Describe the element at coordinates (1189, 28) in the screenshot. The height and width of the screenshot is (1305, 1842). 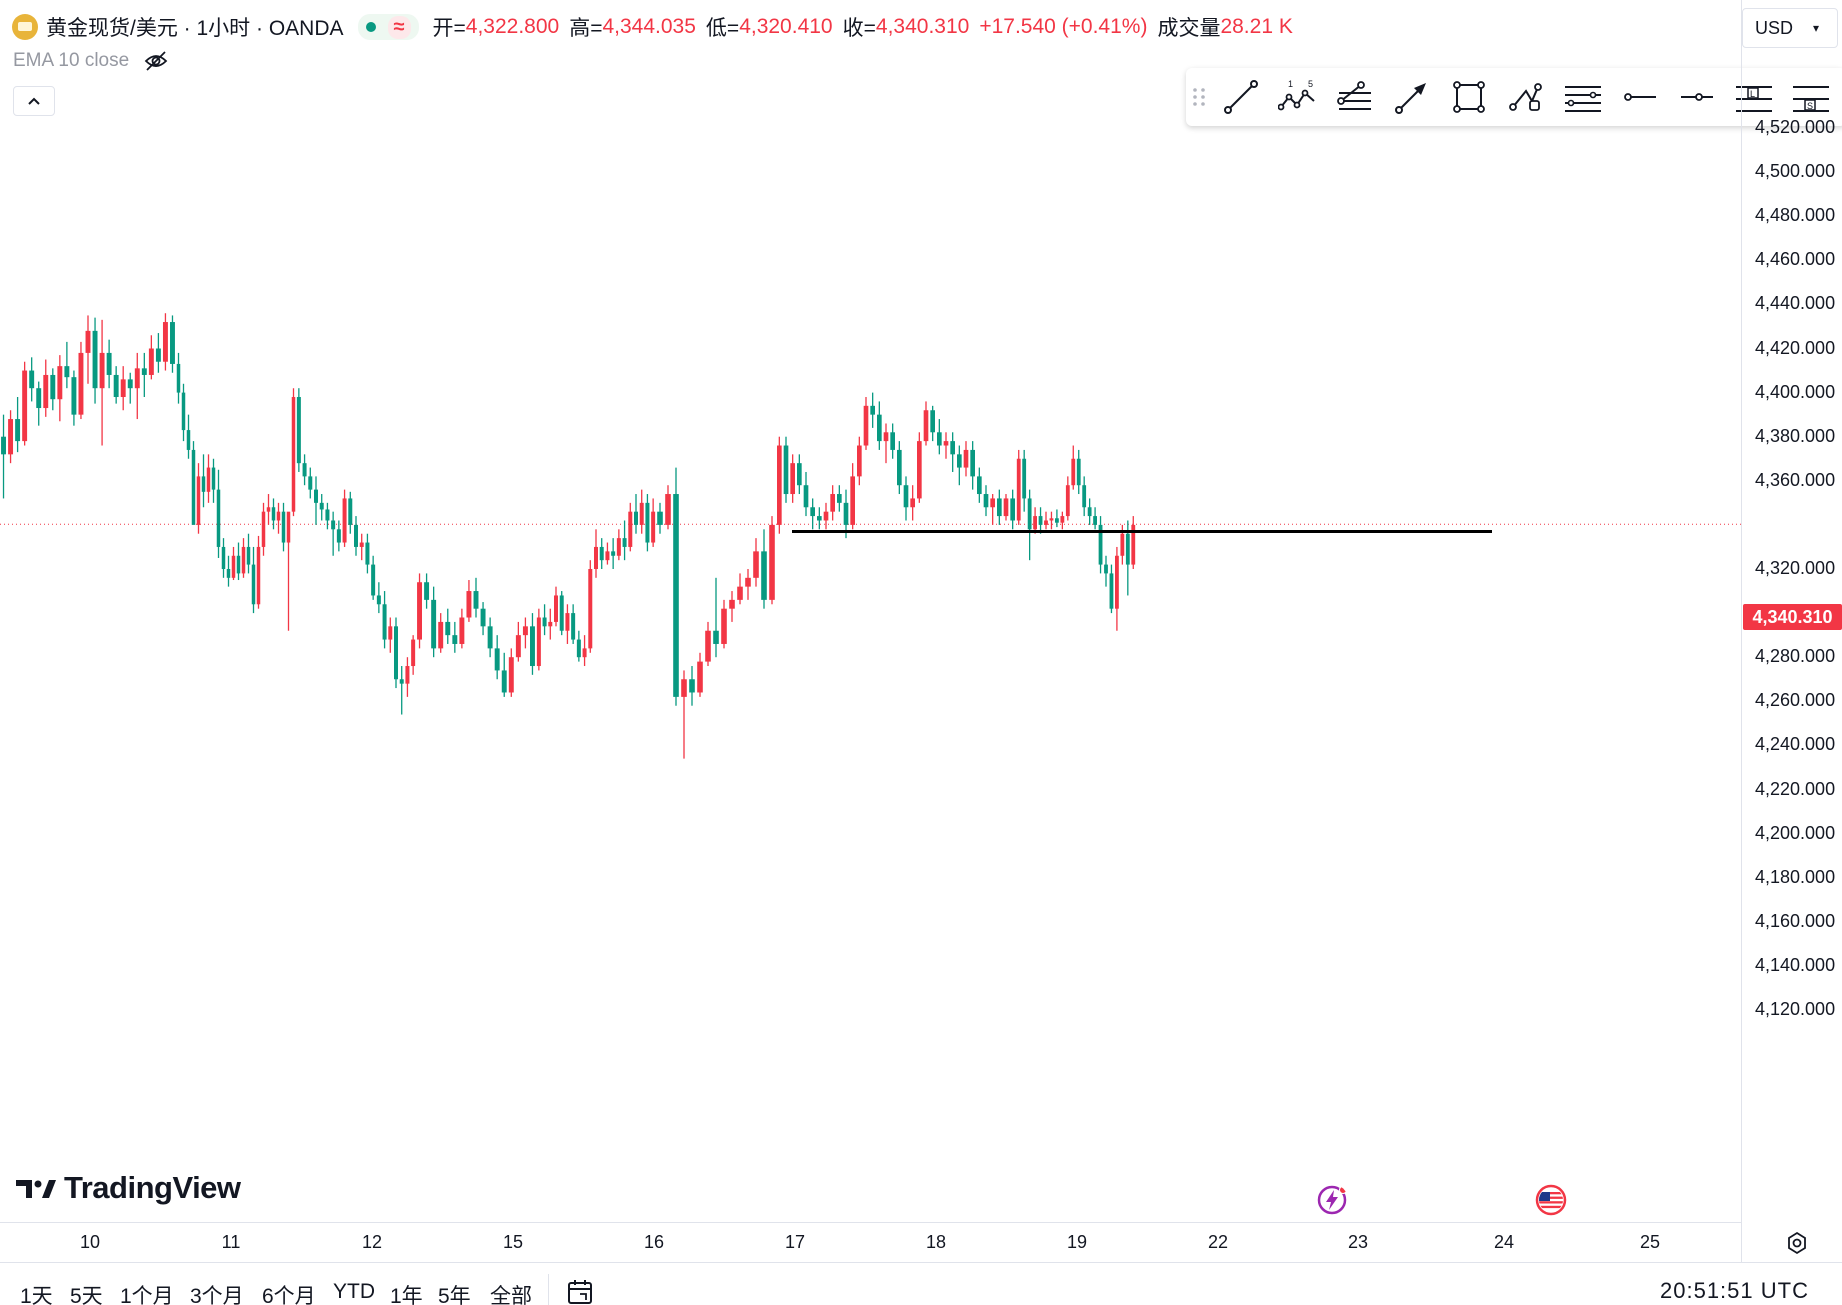
I see `volume-label: 成交量` at that location.